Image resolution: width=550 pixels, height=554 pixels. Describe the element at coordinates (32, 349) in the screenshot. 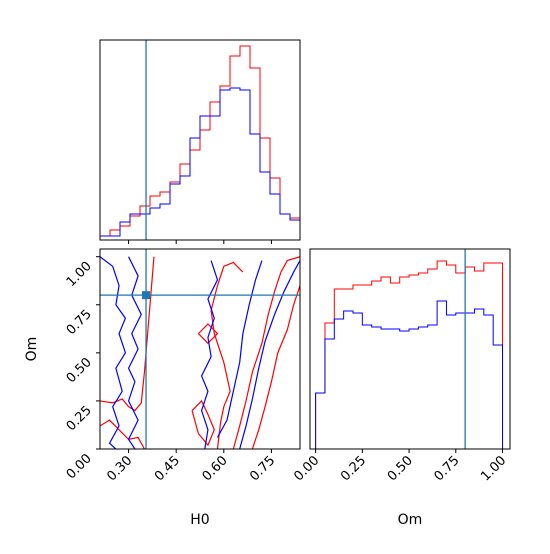

I see `joint-ylabel: Om` at that location.